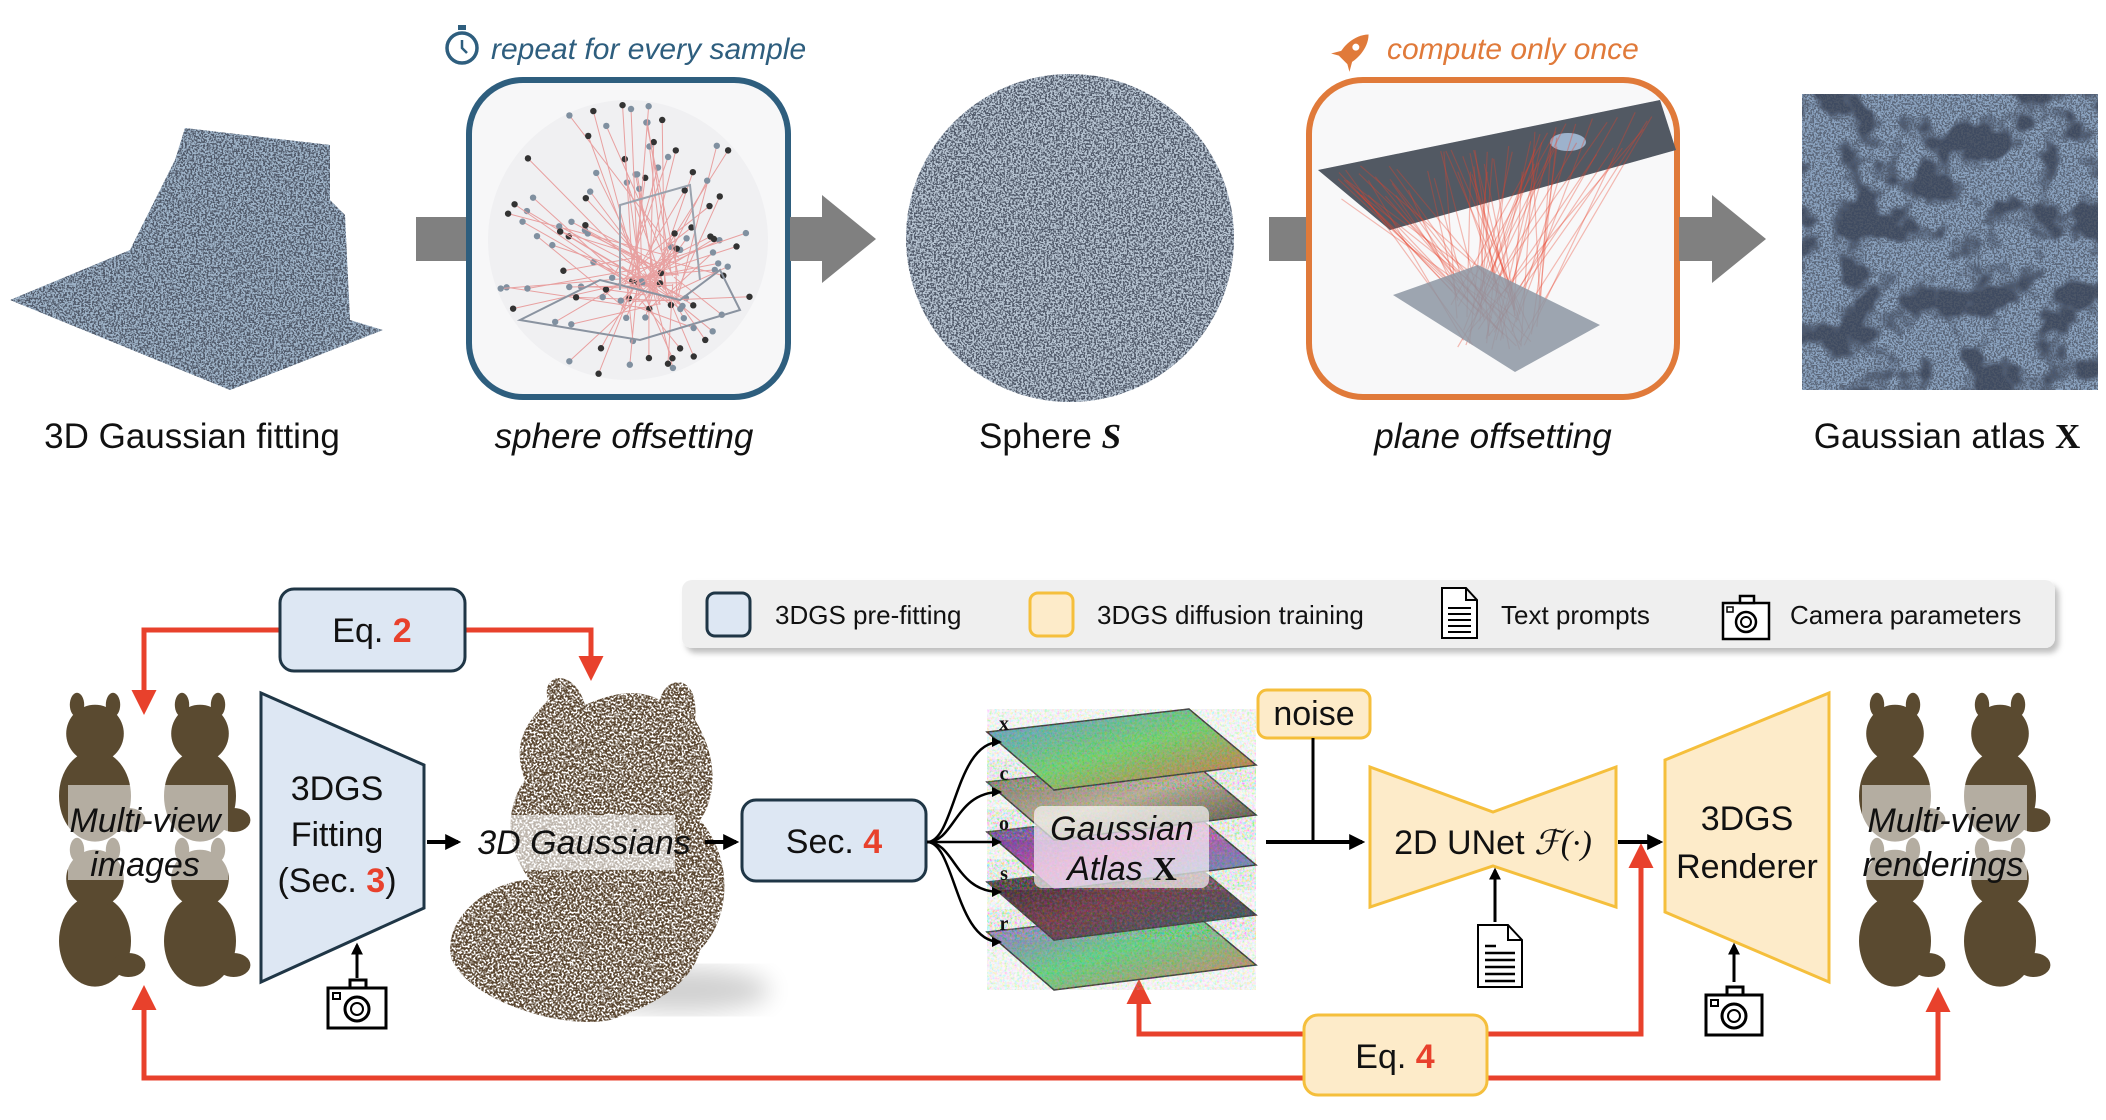 The image size is (2106, 1120). Describe the element at coordinates (1943, 865) in the screenshot. I see `multiview-renderings-label-2: renderings` at that location.